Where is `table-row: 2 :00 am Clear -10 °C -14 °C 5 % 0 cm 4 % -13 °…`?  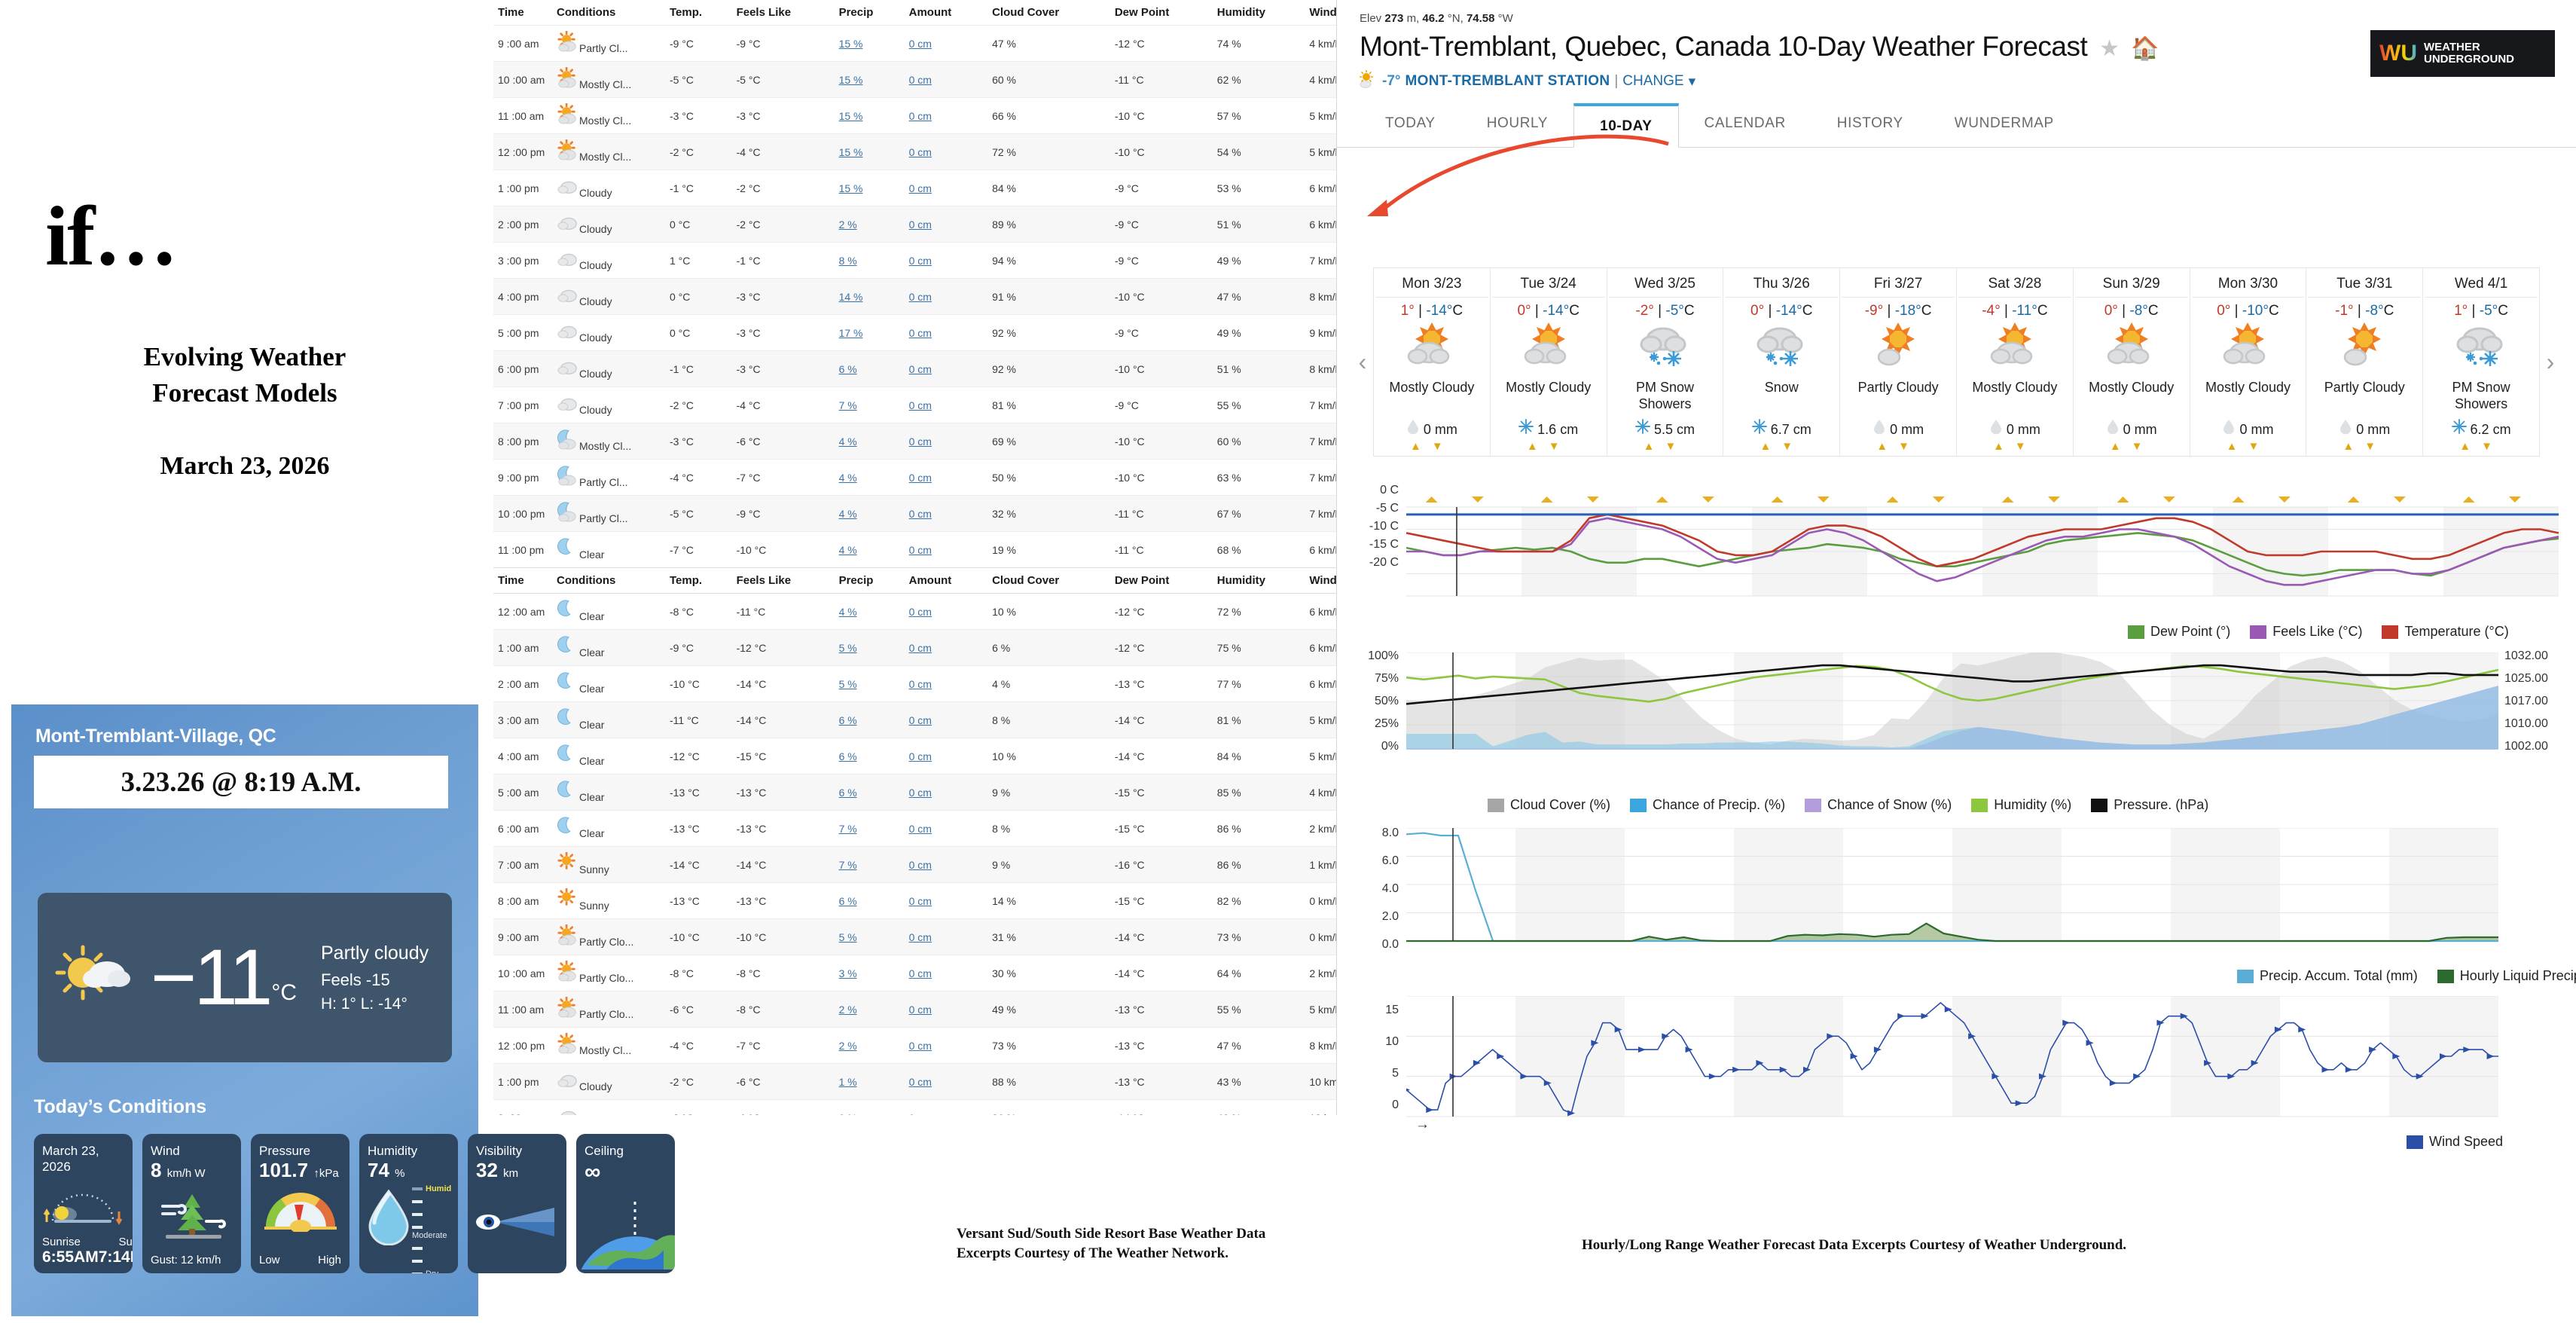 table-row: 2 :00 am Clear -10 °C -14 °C 5 % 0 cm 4 % -13 °… is located at coordinates (915, 683).